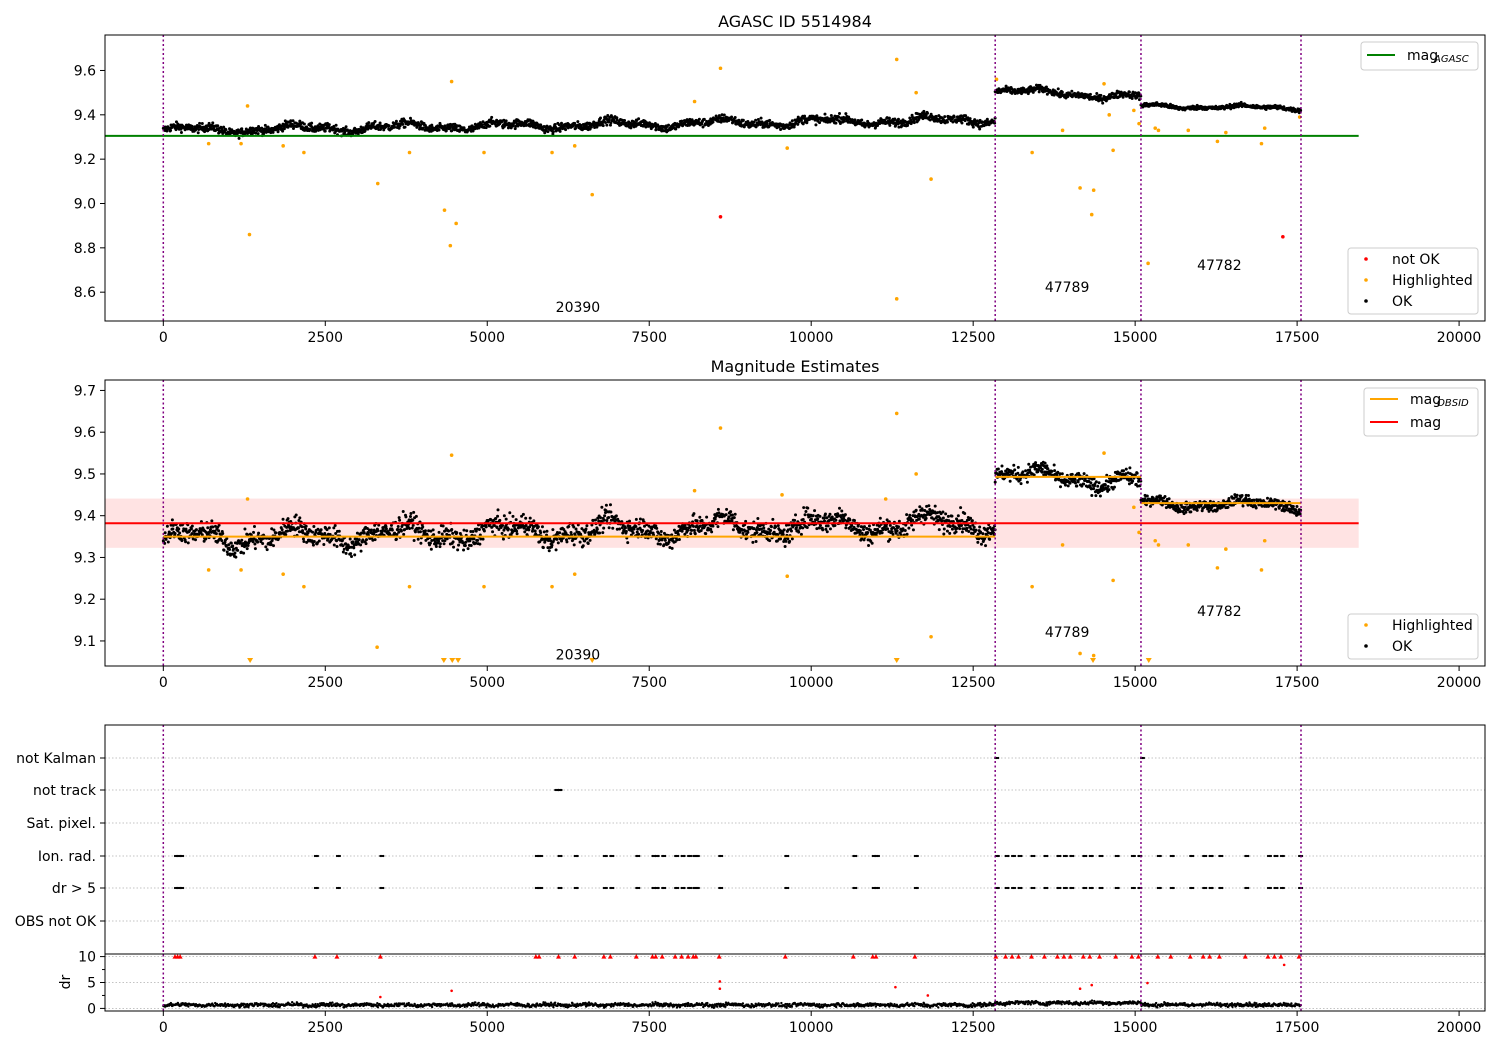  What do you see at coordinates (1419, 56) in the screenshot?
I see `legend-upper-agasc: mag AGASC` at bounding box center [1419, 56].